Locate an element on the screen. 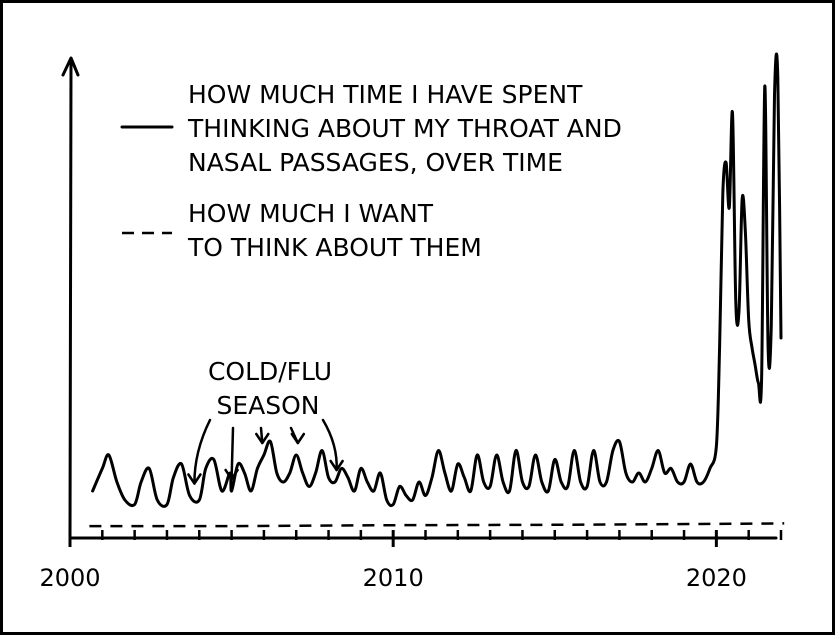 Image resolution: width=835 pixels, height=635 pixels. annotation-arrows is located at coordinates (265, 451).